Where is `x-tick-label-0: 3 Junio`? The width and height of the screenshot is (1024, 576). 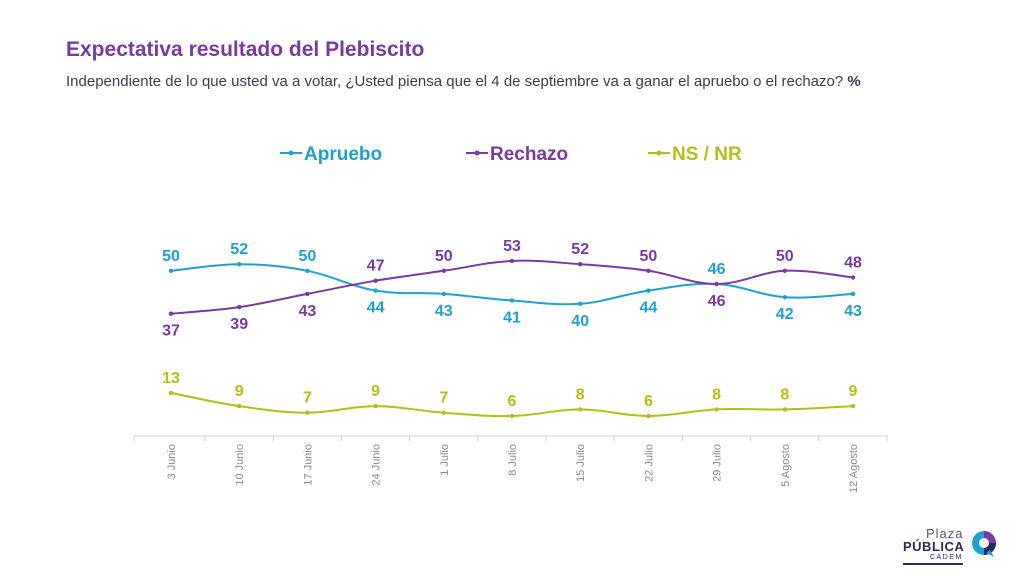 x-tick-label-0: 3 Junio is located at coordinates (172, 461).